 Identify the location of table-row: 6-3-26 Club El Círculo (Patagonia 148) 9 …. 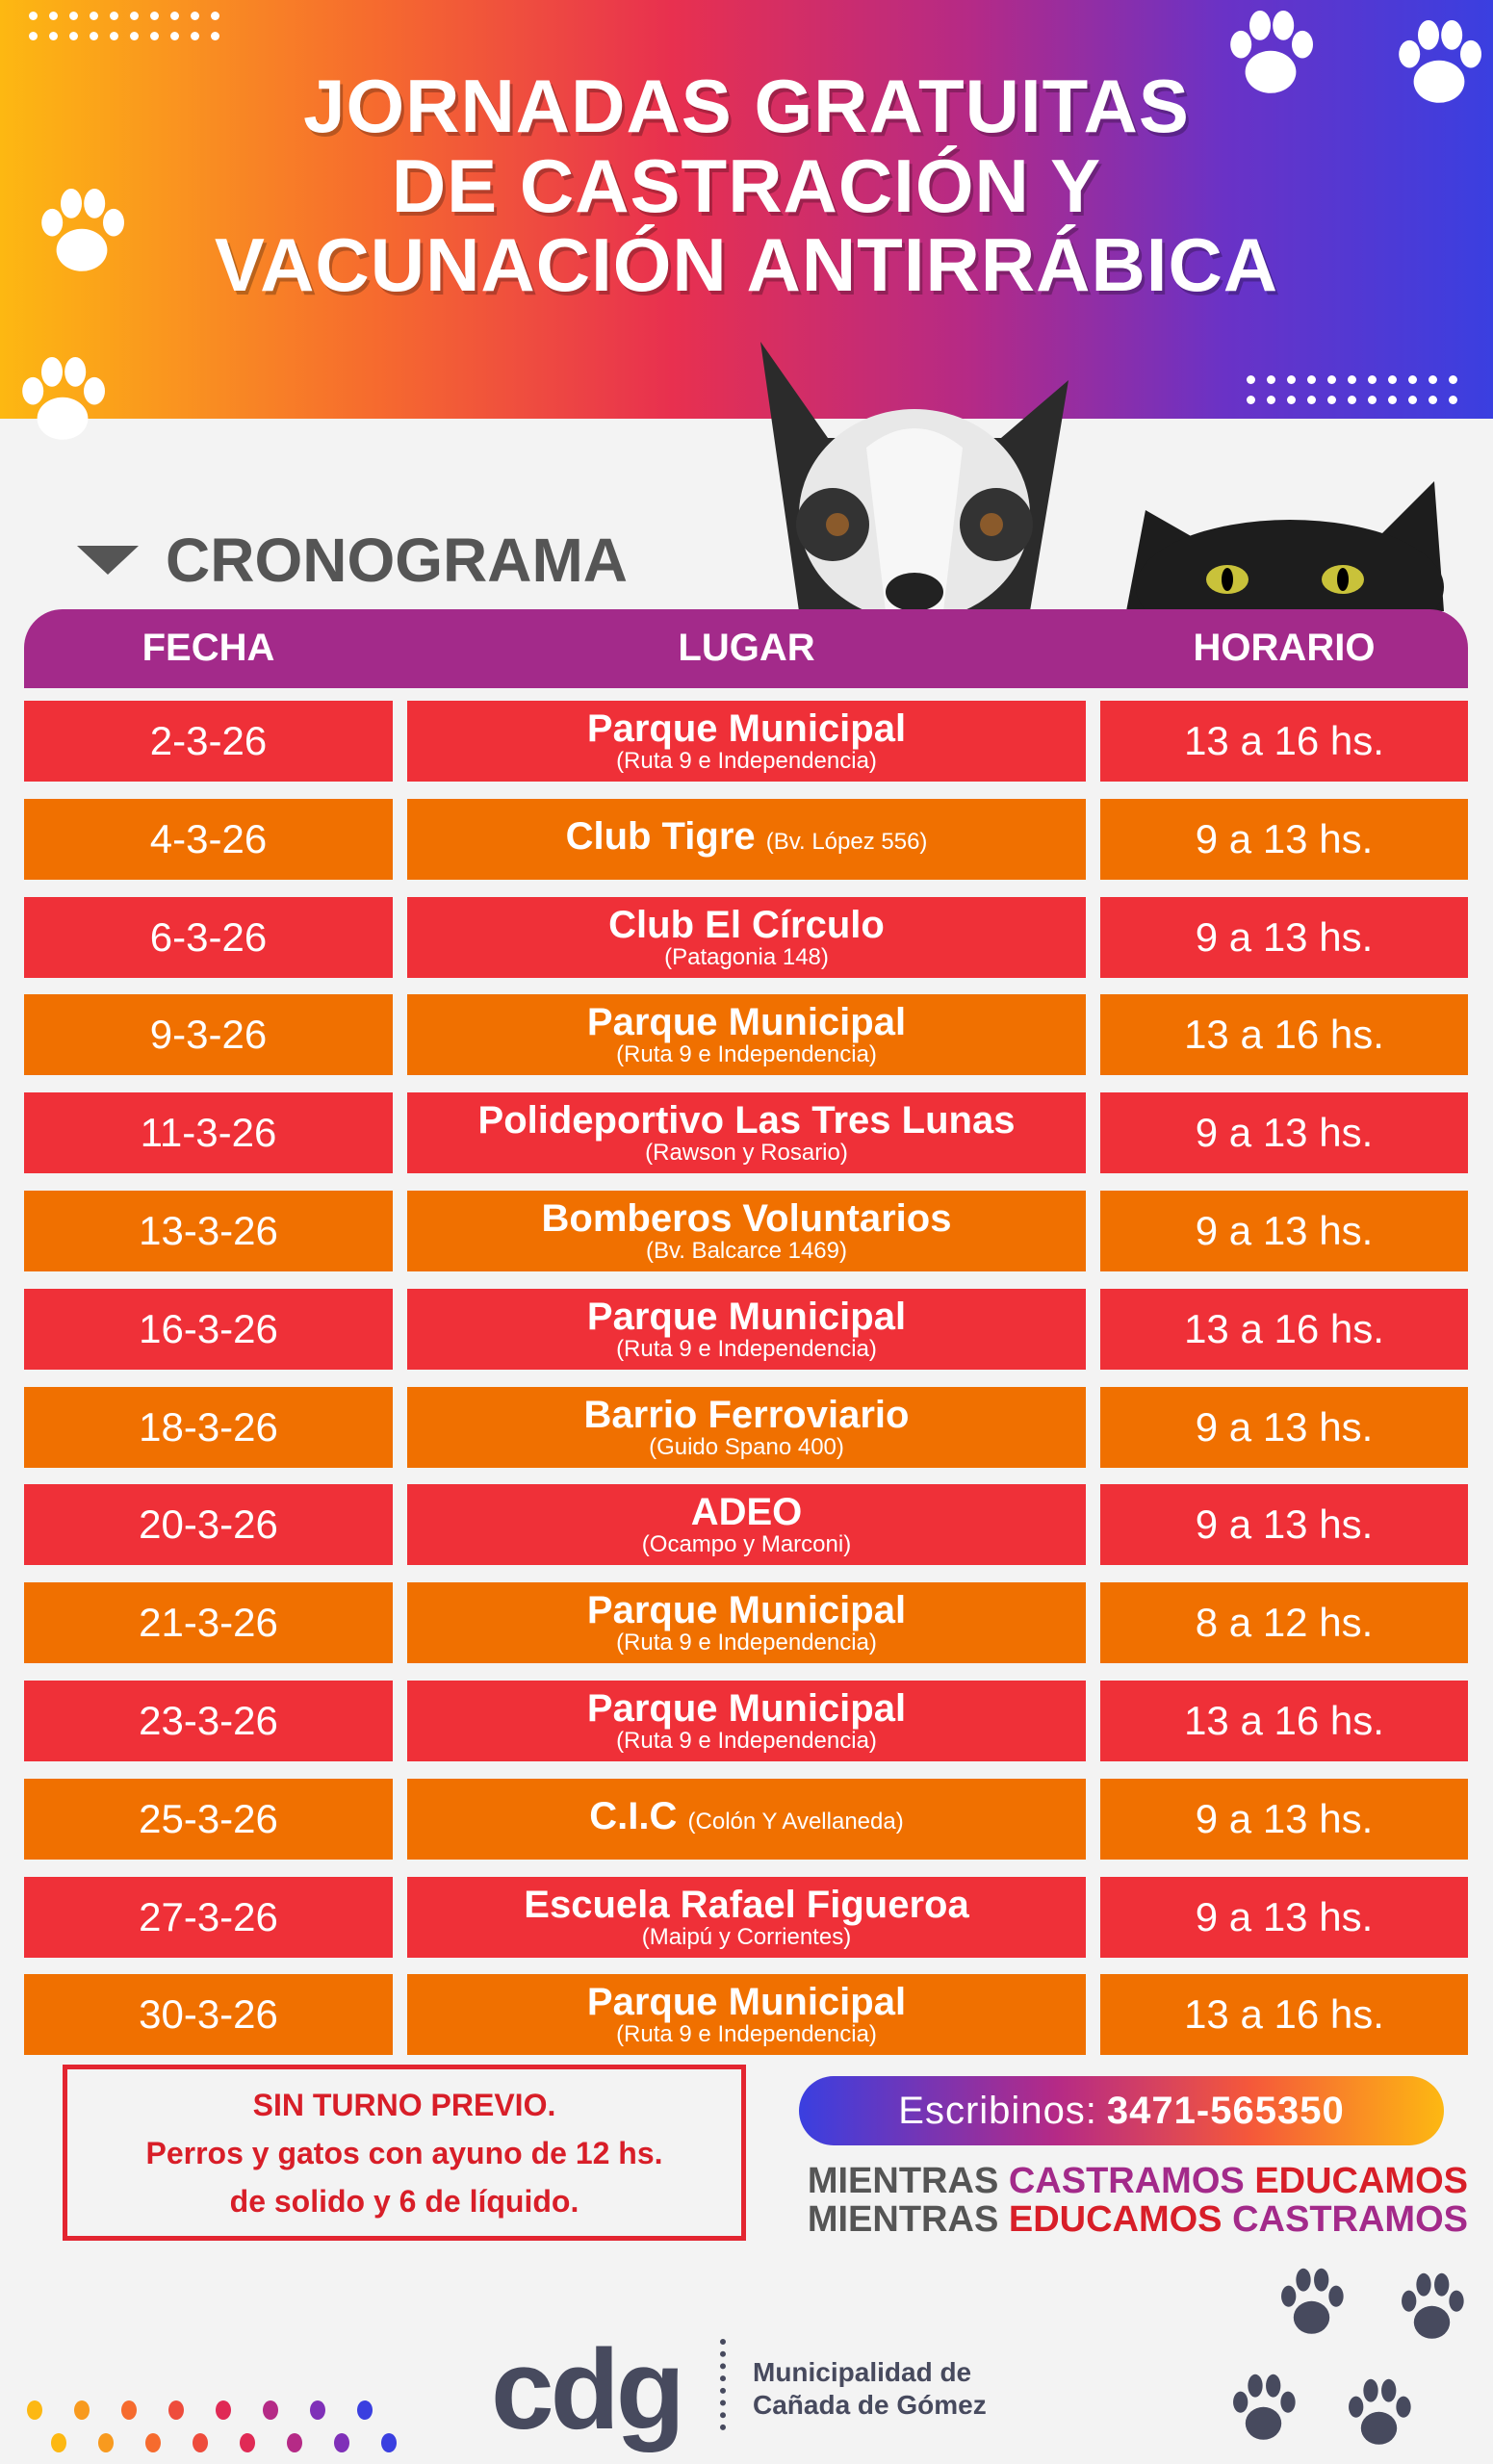
(746, 937).